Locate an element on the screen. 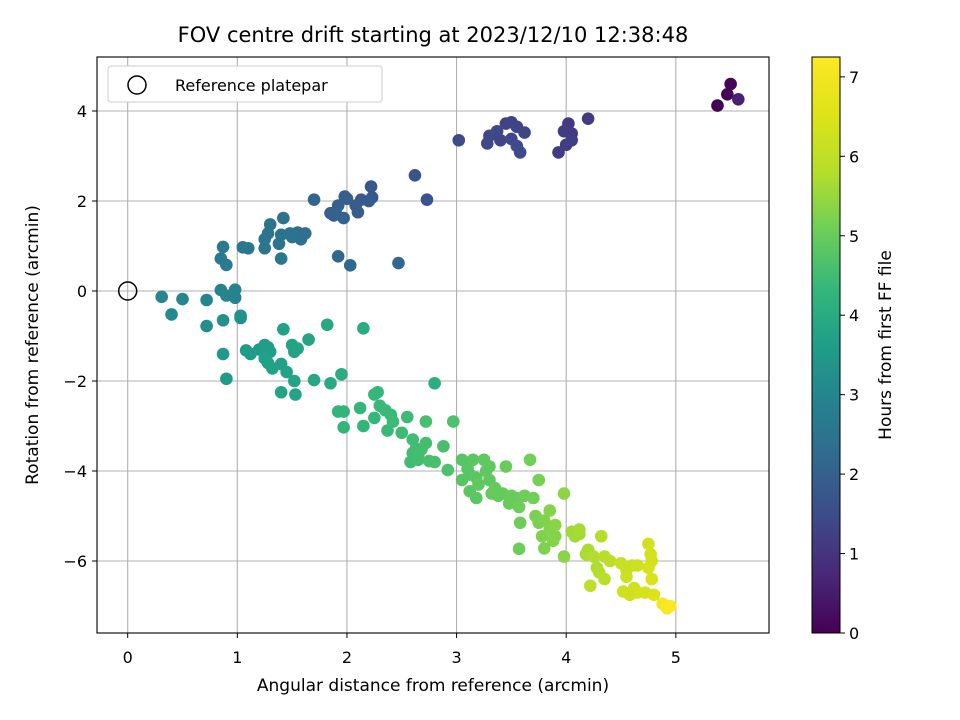 The height and width of the screenshot is (720, 960). y-axis-ticks: −6 −4 −2 0 2 4 is located at coordinates (80, 336).